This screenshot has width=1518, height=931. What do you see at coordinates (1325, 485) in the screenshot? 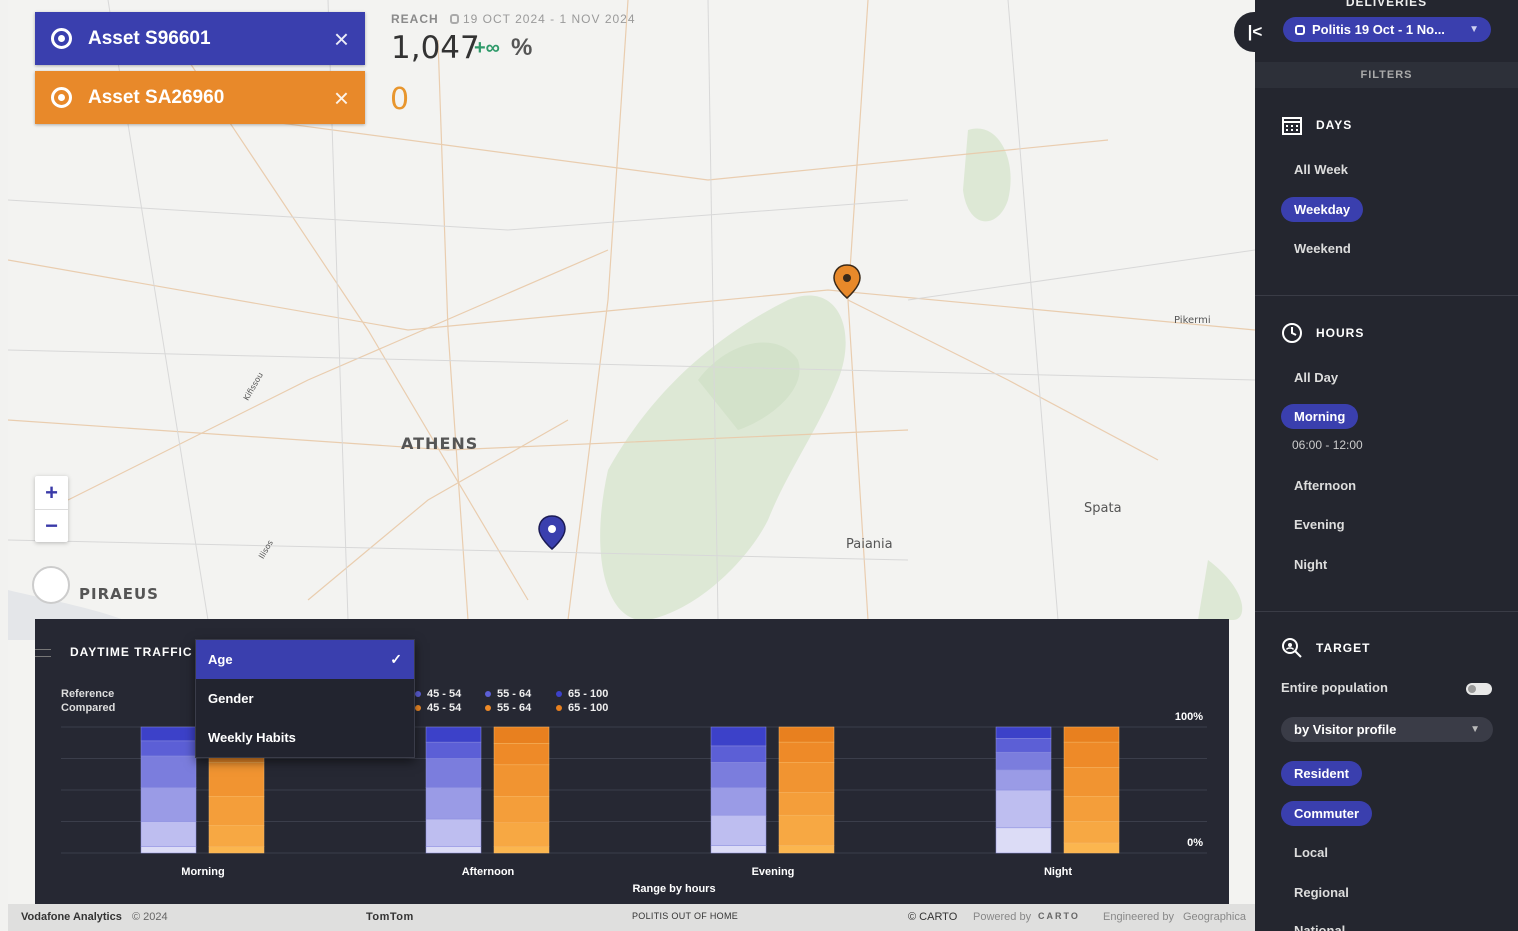
I see `hours-option-afternoon: Afternoon` at bounding box center [1325, 485].